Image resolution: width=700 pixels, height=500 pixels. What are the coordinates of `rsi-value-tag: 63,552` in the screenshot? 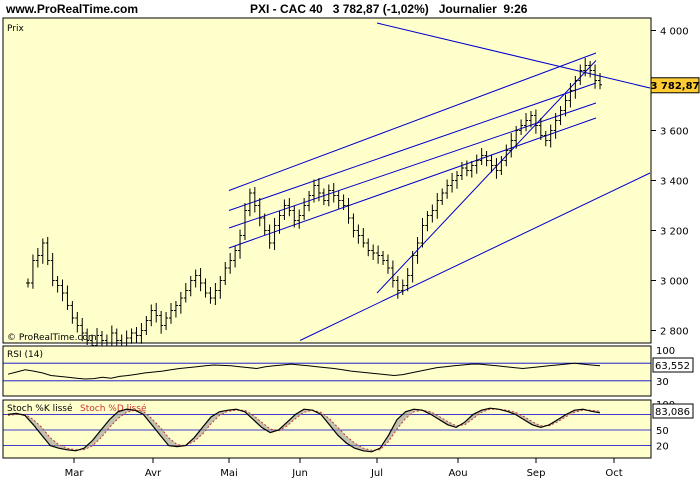 It's located at (673, 365).